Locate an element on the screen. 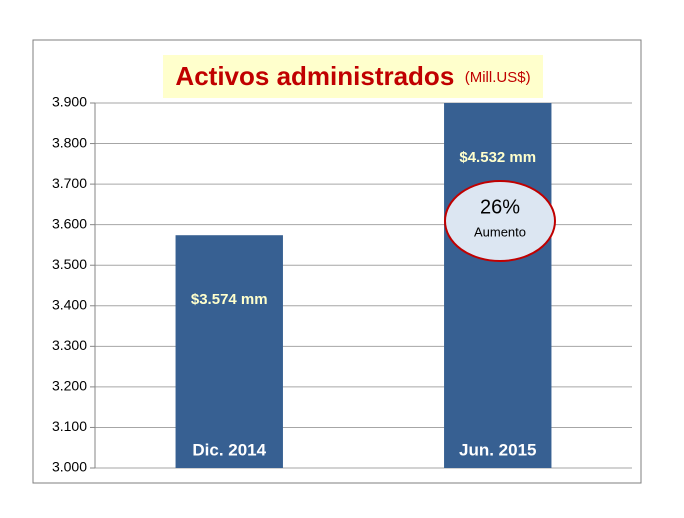  y-tick-label: 3.800 is located at coordinates (69, 142).